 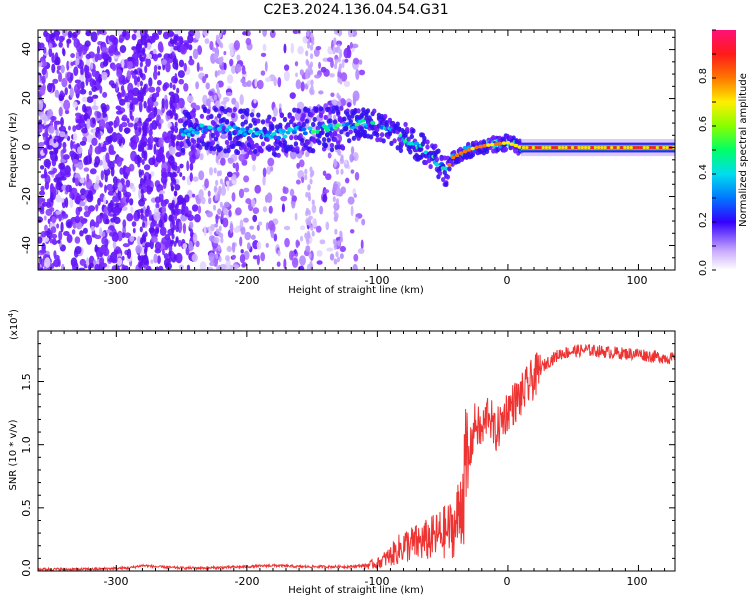 What do you see at coordinates (26, 568) in the screenshot?
I see `bot-ytick-1: 0.0` at bounding box center [26, 568].